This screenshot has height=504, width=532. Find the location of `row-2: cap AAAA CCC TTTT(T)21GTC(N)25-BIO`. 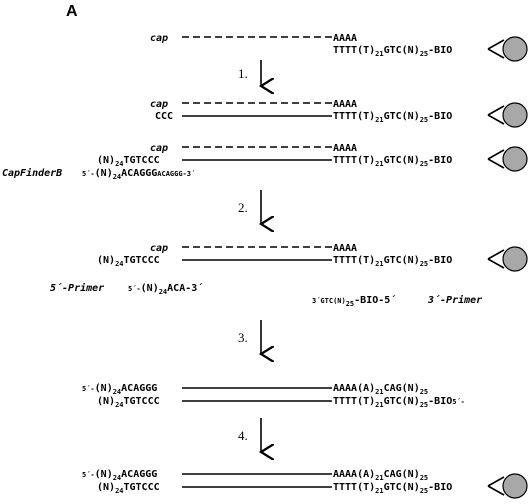

row-2: cap AAAA CCC TTTT(T)21GTC(N)25-BIO is located at coordinates (339, 113).